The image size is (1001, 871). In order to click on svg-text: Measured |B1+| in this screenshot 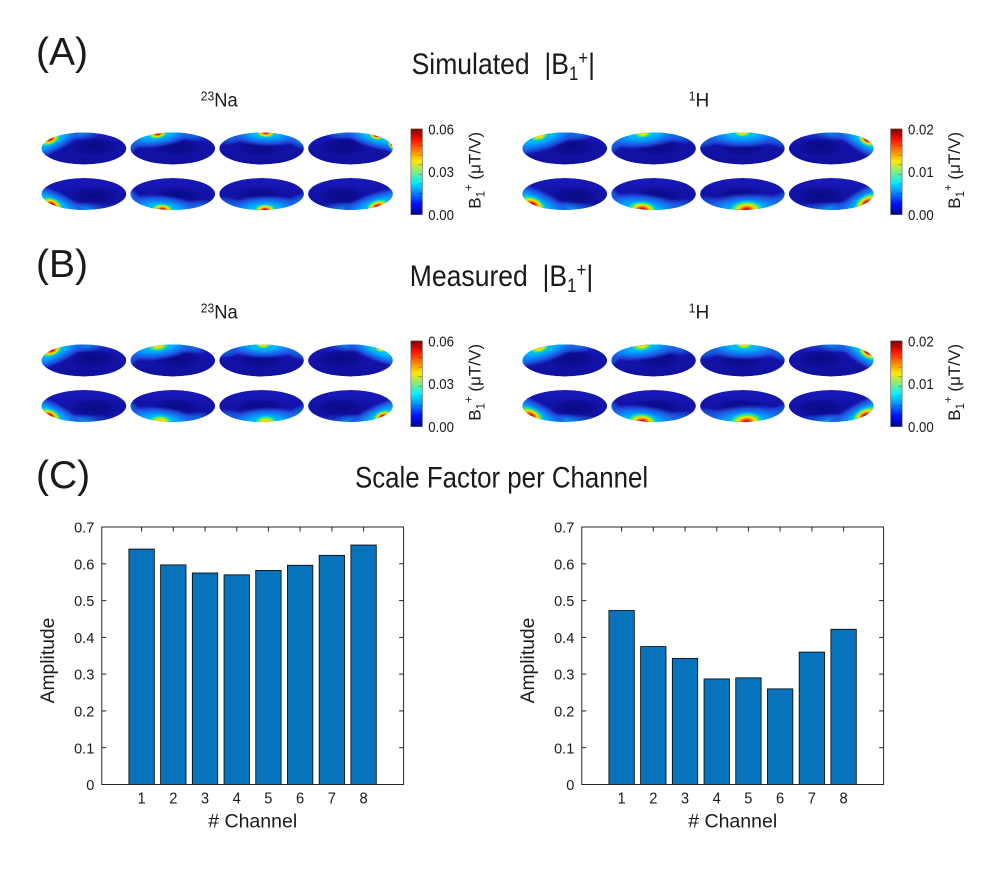, I will do `click(501, 277)`.